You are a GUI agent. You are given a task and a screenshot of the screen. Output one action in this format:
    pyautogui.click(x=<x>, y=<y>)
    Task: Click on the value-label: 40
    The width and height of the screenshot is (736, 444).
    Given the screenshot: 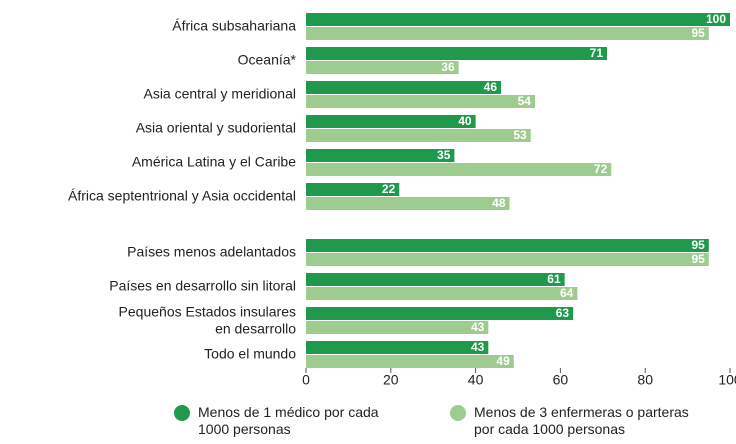 What is the action you would take?
    pyautogui.click(x=465, y=121)
    